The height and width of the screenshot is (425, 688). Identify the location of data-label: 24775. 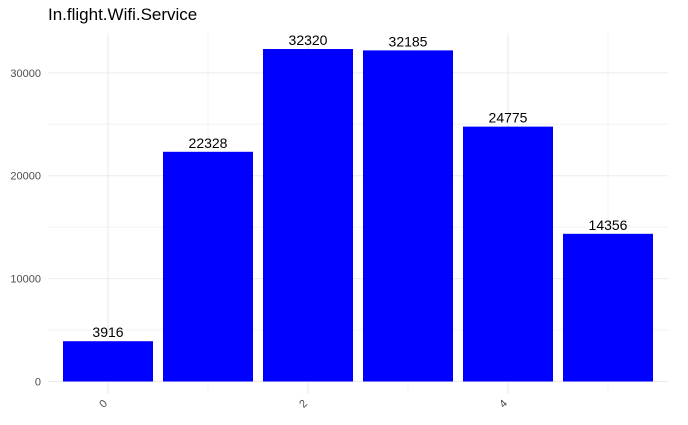
(508, 118).